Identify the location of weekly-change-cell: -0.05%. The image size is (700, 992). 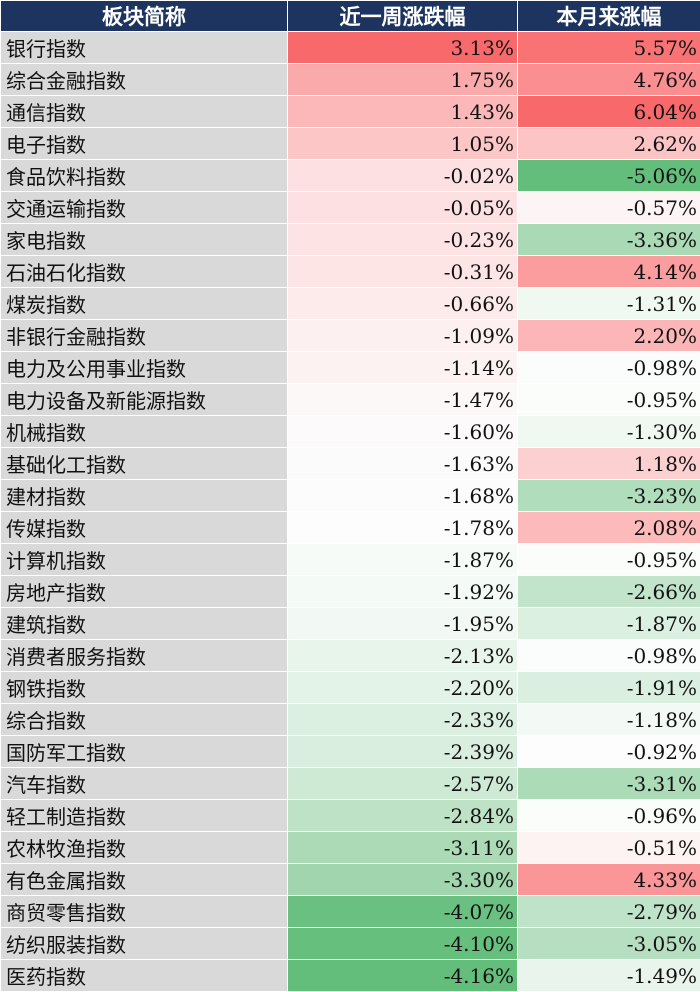
(403, 208).